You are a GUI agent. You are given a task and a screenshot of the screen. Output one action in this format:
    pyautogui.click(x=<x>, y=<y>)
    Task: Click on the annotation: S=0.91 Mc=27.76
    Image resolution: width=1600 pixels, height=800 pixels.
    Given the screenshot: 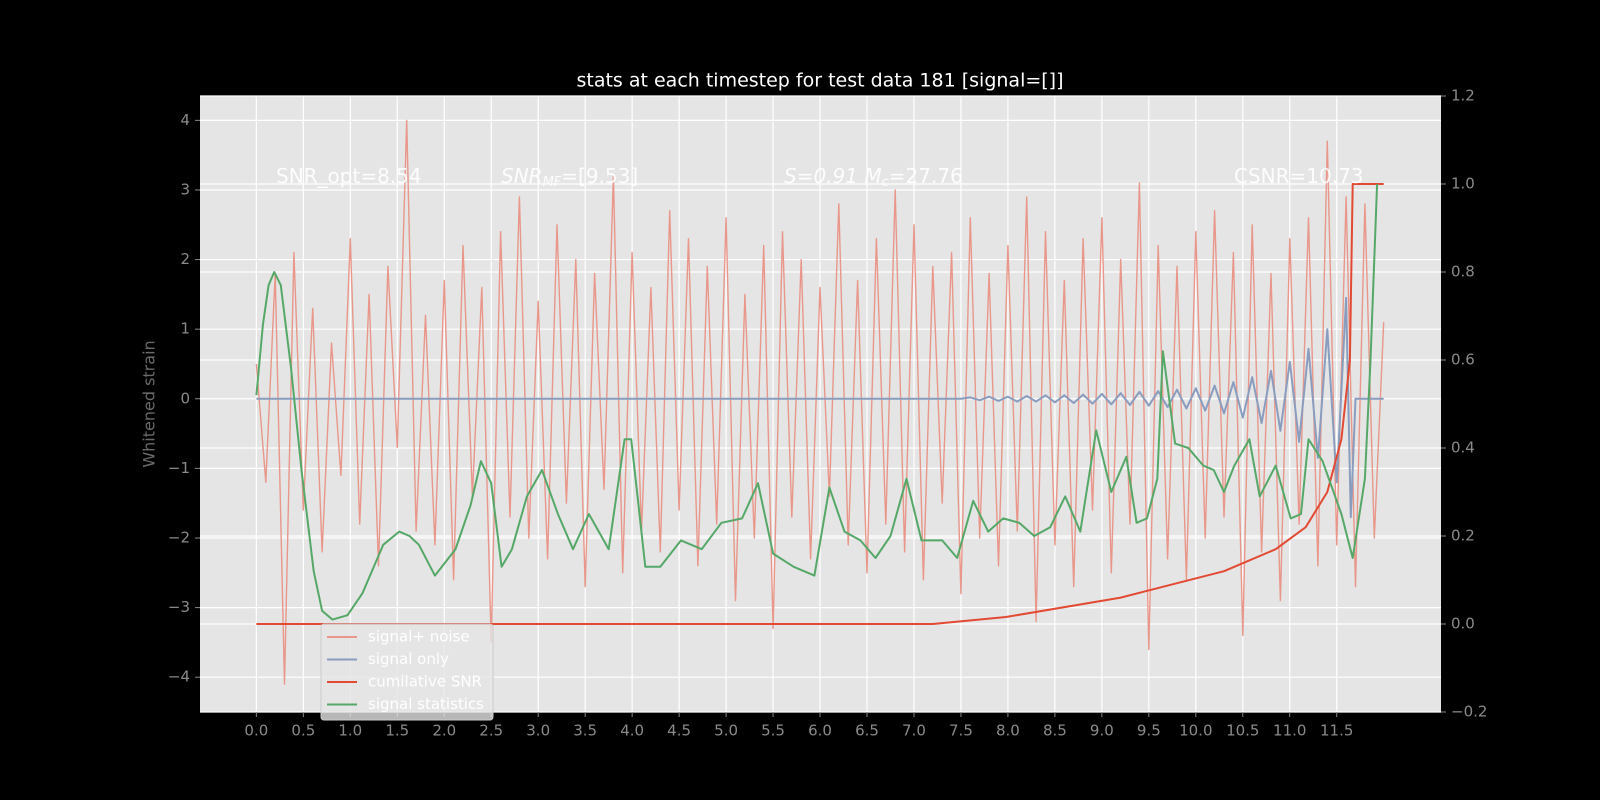 What is the action you would take?
    pyautogui.click(x=873, y=177)
    